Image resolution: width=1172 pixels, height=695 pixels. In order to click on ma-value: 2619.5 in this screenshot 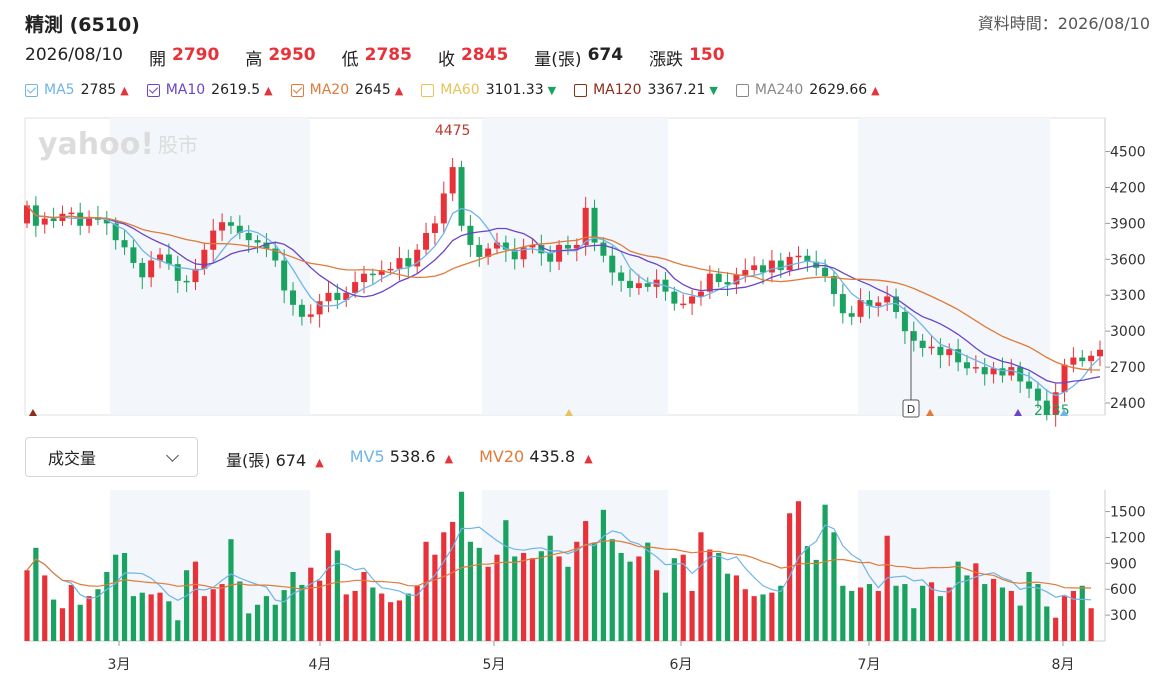, I will do `click(236, 90)`.